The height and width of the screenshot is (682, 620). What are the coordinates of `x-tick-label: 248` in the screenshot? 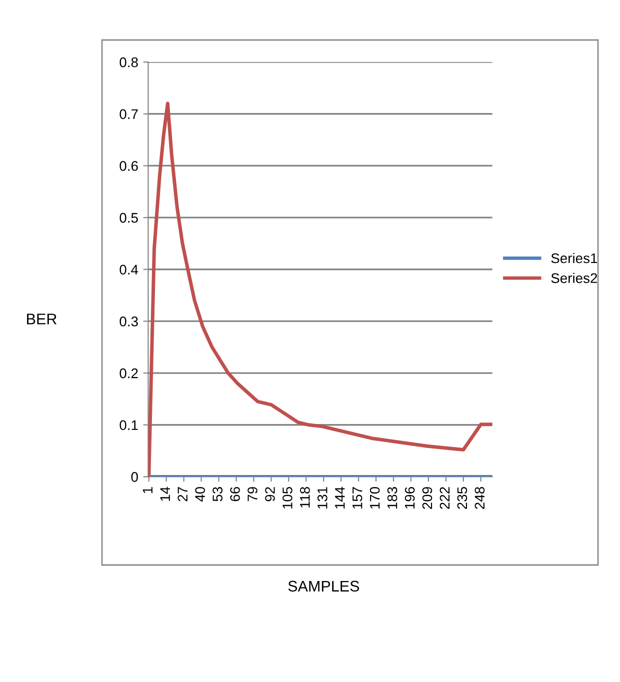 It's located at (479, 498).